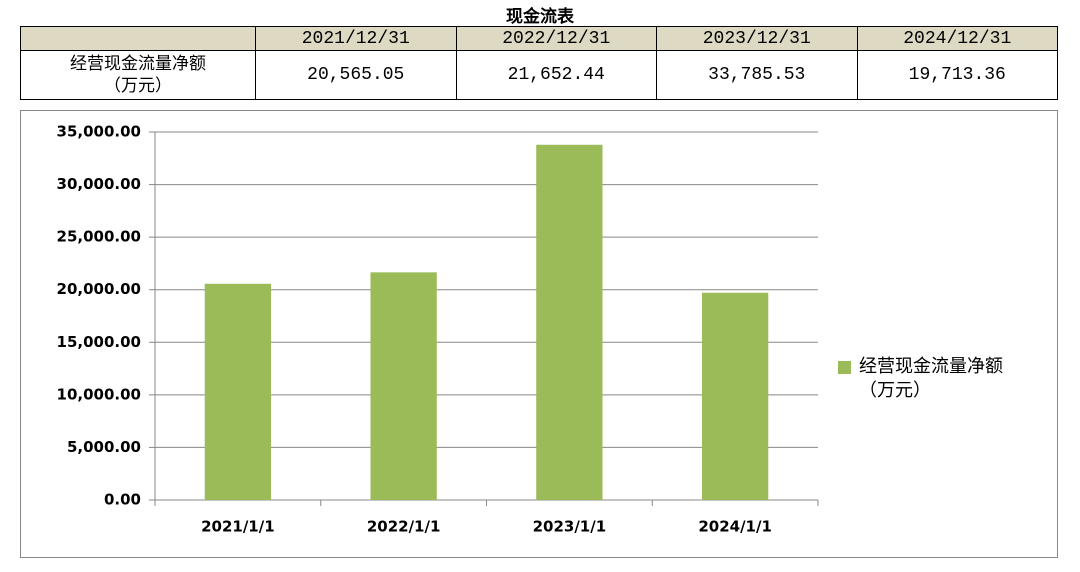  I want to click on cell: 20,565.05, so click(356, 75).